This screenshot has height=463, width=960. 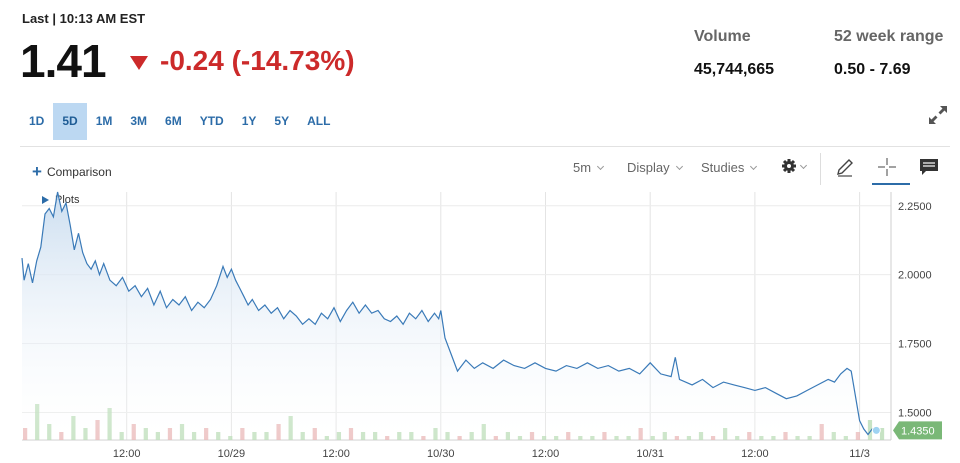 I want to click on range-1y: 1Y, so click(x=249, y=121).